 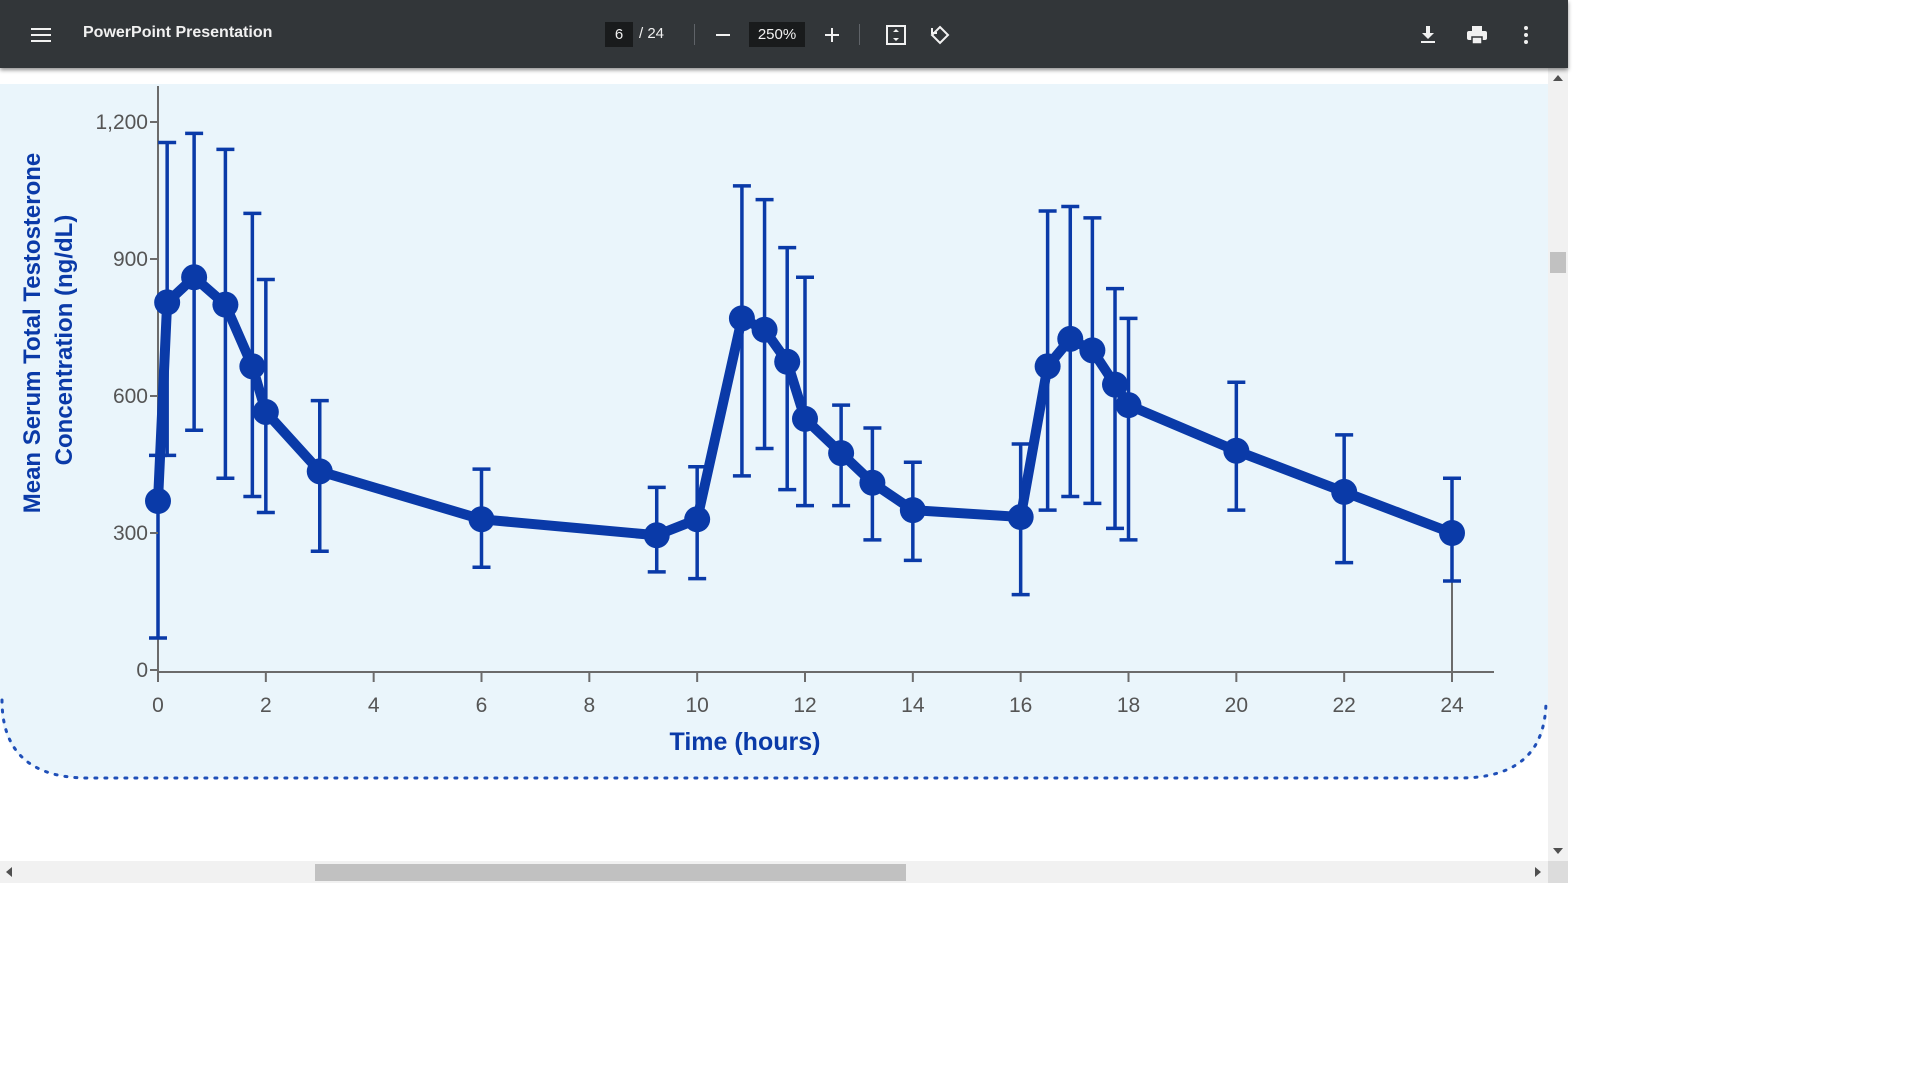 What do you see at coordinates (896, 35) in the screenshot?
I see `fit-to-page-icon` at bounding box center [896, 35].